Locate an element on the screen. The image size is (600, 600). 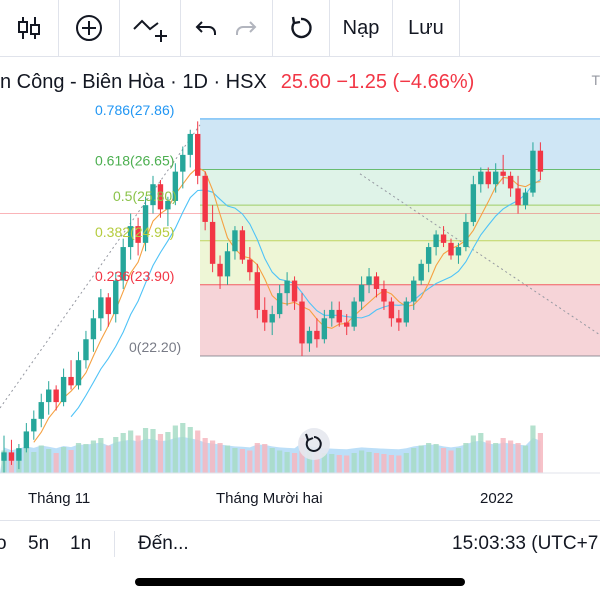
indicators-button is located at coordinates (29, 28).